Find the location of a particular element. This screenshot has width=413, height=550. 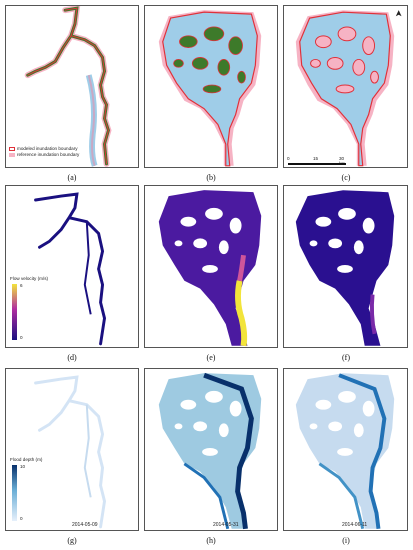

scale-bar: 0 15 30 km is located at coordinates (317, 161).